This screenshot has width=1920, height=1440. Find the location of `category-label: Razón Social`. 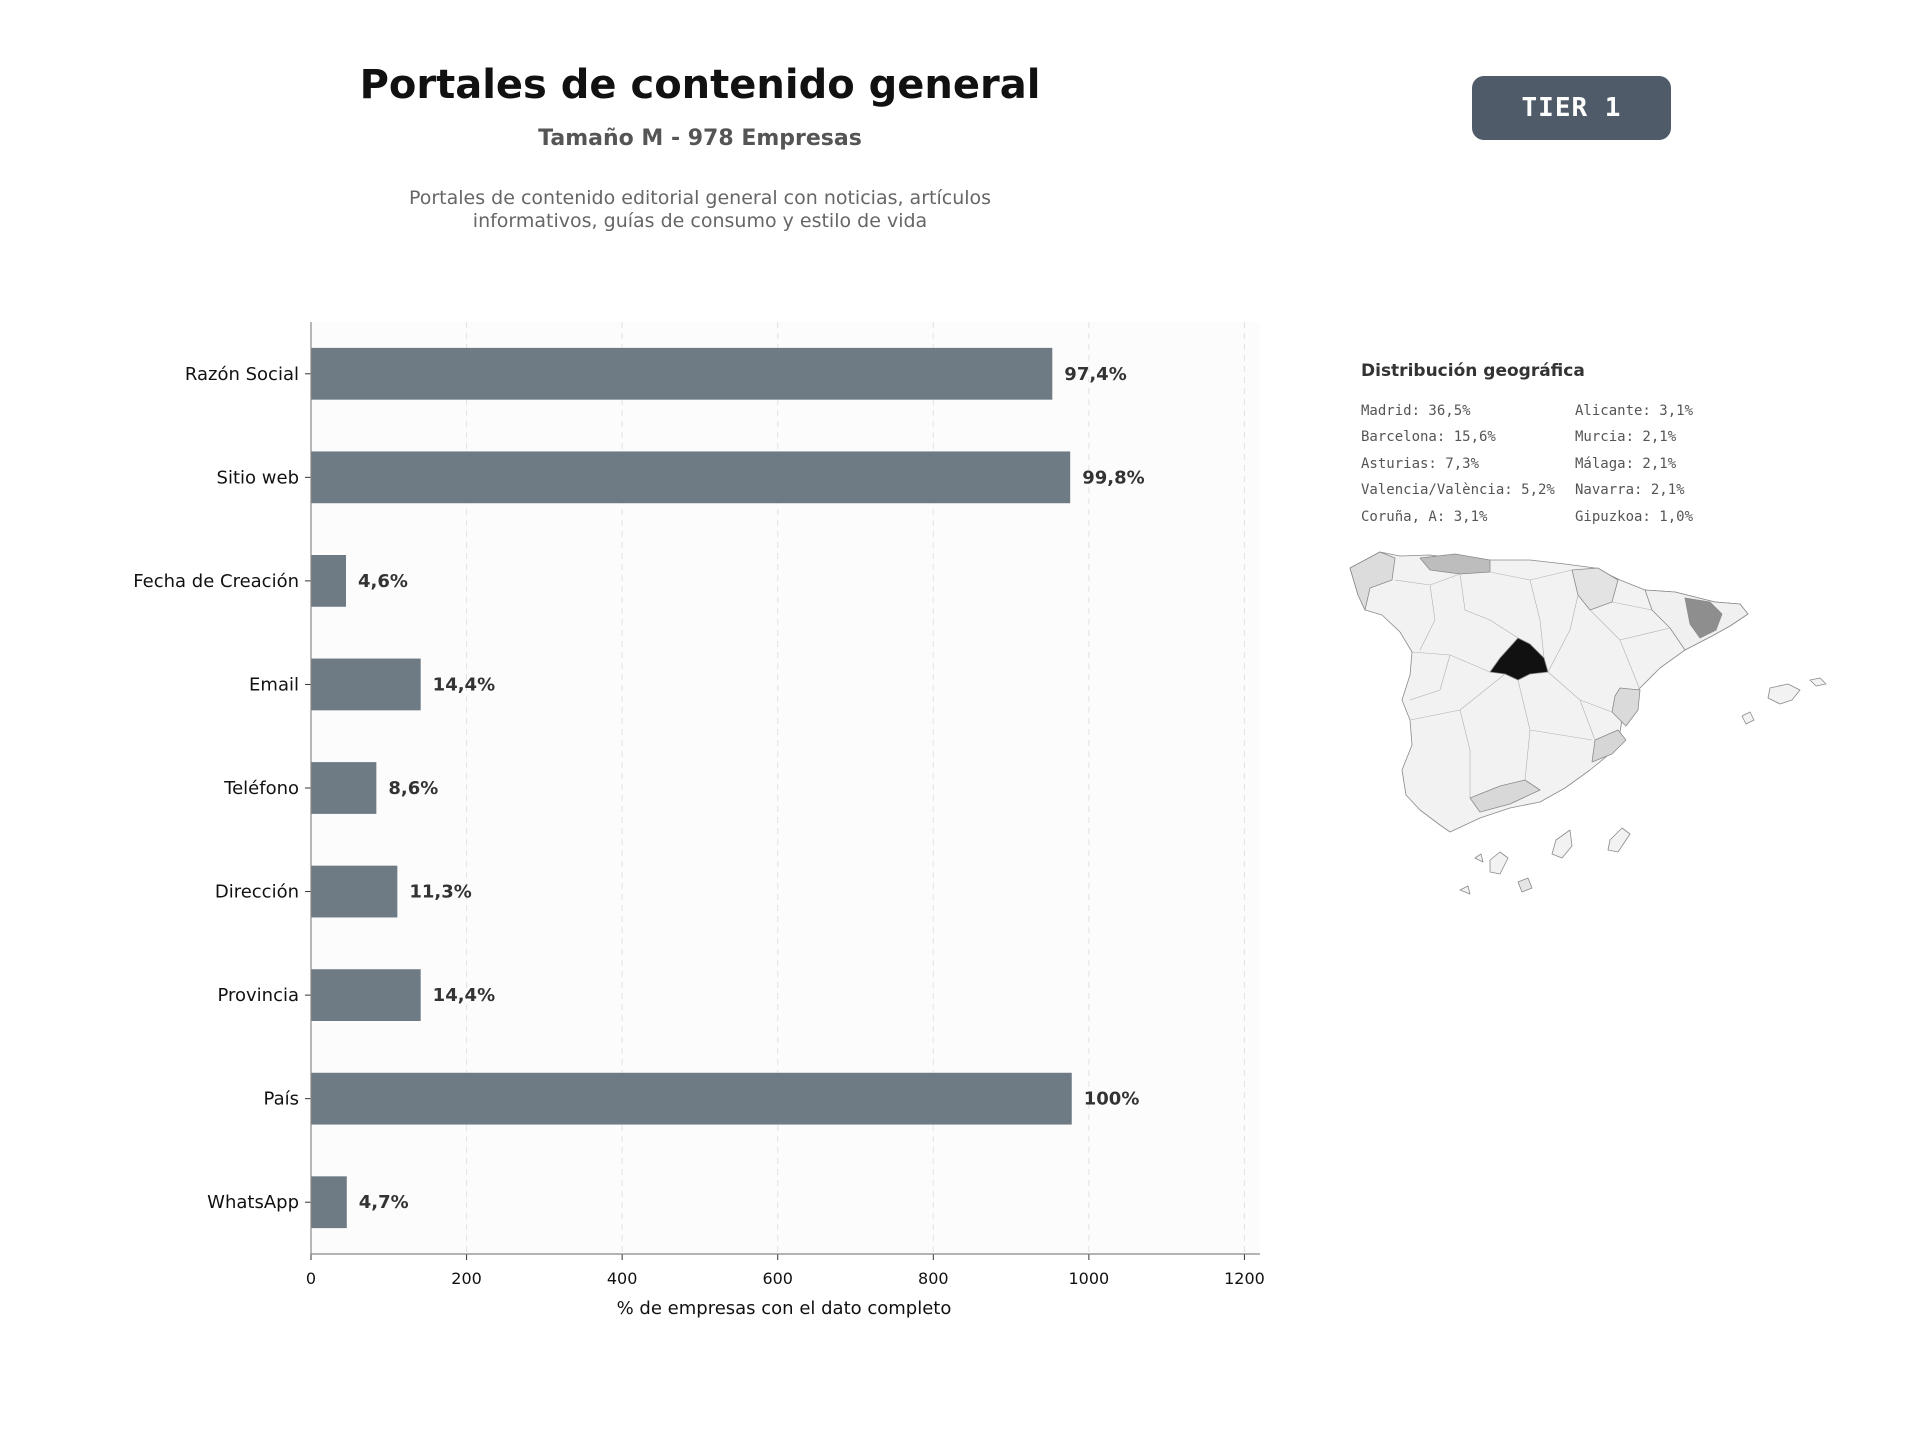

category-label: Razón Social is located at coordinates (242, 374).